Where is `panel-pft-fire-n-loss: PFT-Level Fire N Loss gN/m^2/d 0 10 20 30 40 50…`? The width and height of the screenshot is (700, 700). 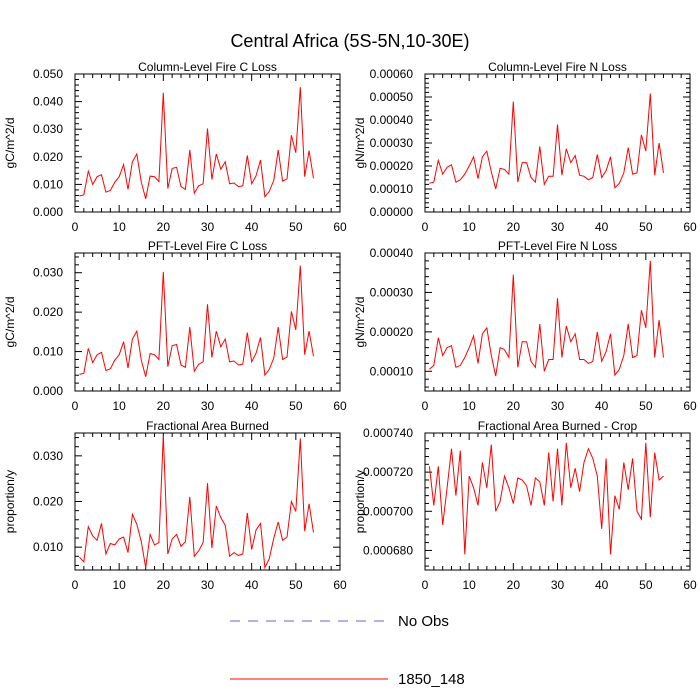 panel-pft-fire-n-loss: PFT-Level Fire N Loss gN/m^2/d 0 10 20 30 40 50… is located at coordinates (525, 326).